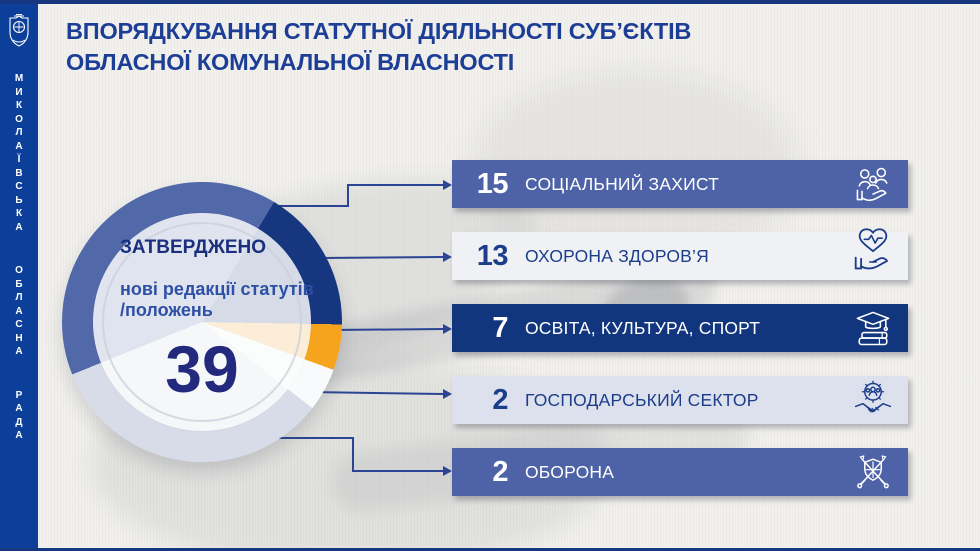 Image resolution: width=980 pixels, height=551 pixels. I want to click on category-row-education: 7 ОСВІТА, КУЛЬТУРА, СПОРТ, so click(680, 328).